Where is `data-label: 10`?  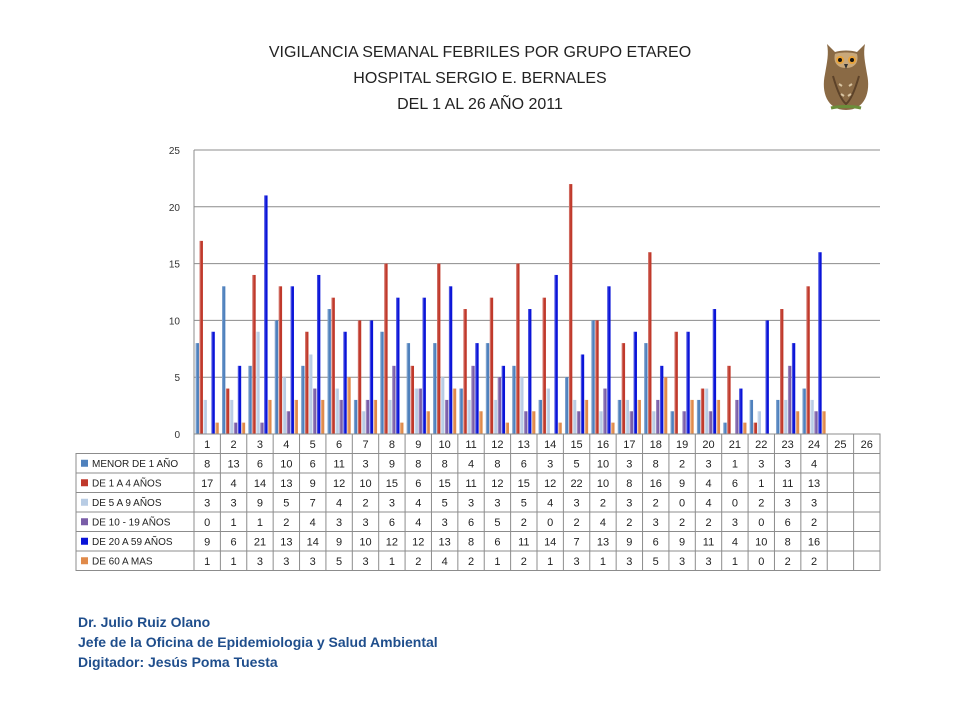 data-label: 10 is located at coordinates (603, 484).